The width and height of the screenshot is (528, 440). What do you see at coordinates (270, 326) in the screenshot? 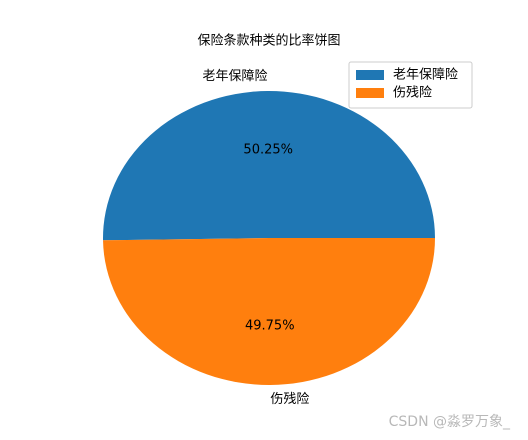
I see `pct-label: 49.75%` at bounding box center [270, 326].